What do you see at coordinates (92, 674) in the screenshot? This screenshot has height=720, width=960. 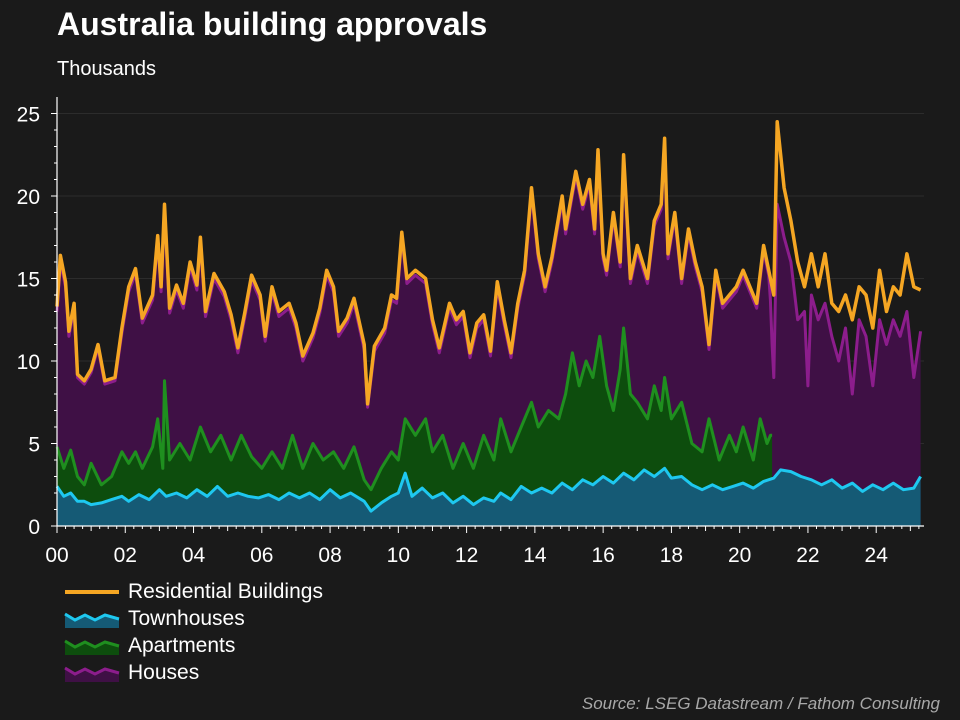 I see `legend-swatch-houses` at bounding box center [92, 674].